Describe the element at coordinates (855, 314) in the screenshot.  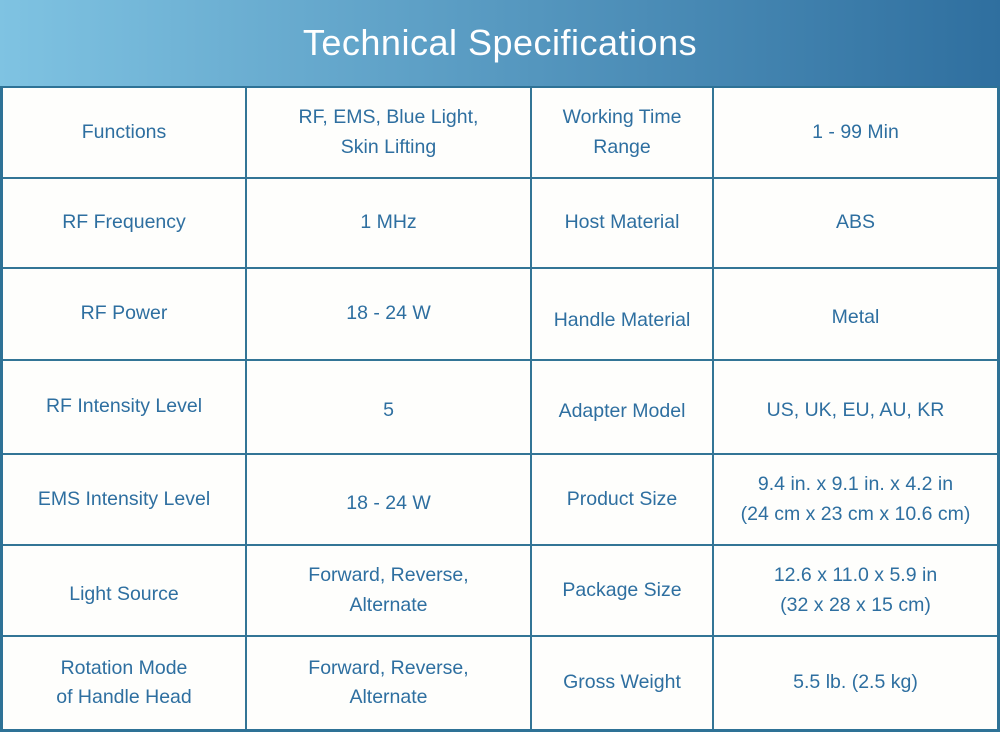
I see `spec-value: Metal` at that location.